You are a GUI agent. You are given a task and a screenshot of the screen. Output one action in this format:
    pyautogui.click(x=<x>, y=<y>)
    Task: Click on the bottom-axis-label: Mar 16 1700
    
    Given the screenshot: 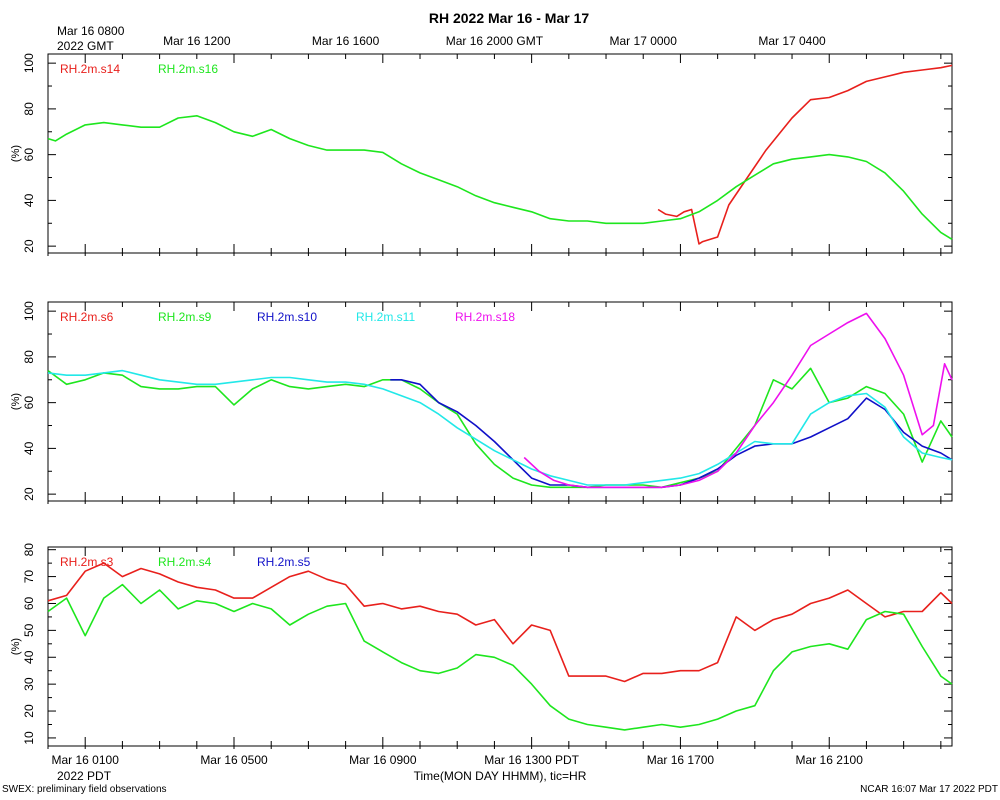 What is the action you would take?
    pyautogui.click(x=681, y=760)
    